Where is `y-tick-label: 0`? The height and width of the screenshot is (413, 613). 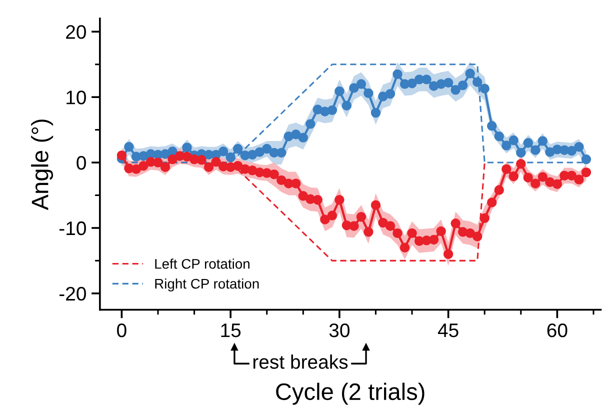
y-tick-label: 0 is located at coordinates (81, 163).